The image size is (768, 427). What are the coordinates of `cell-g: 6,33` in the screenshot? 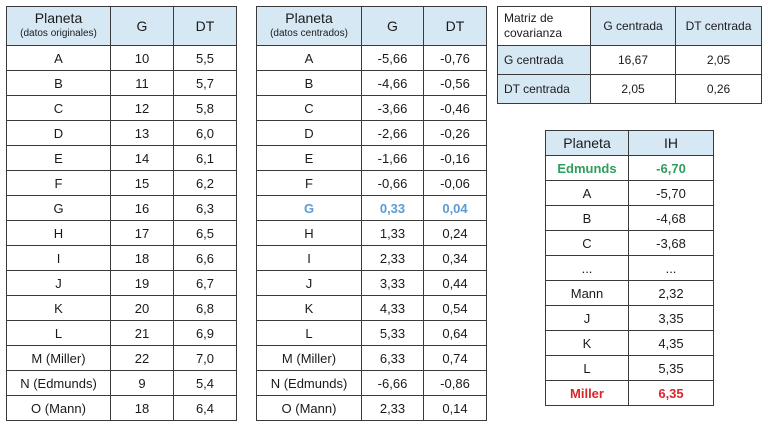 It's located at (392, 358).